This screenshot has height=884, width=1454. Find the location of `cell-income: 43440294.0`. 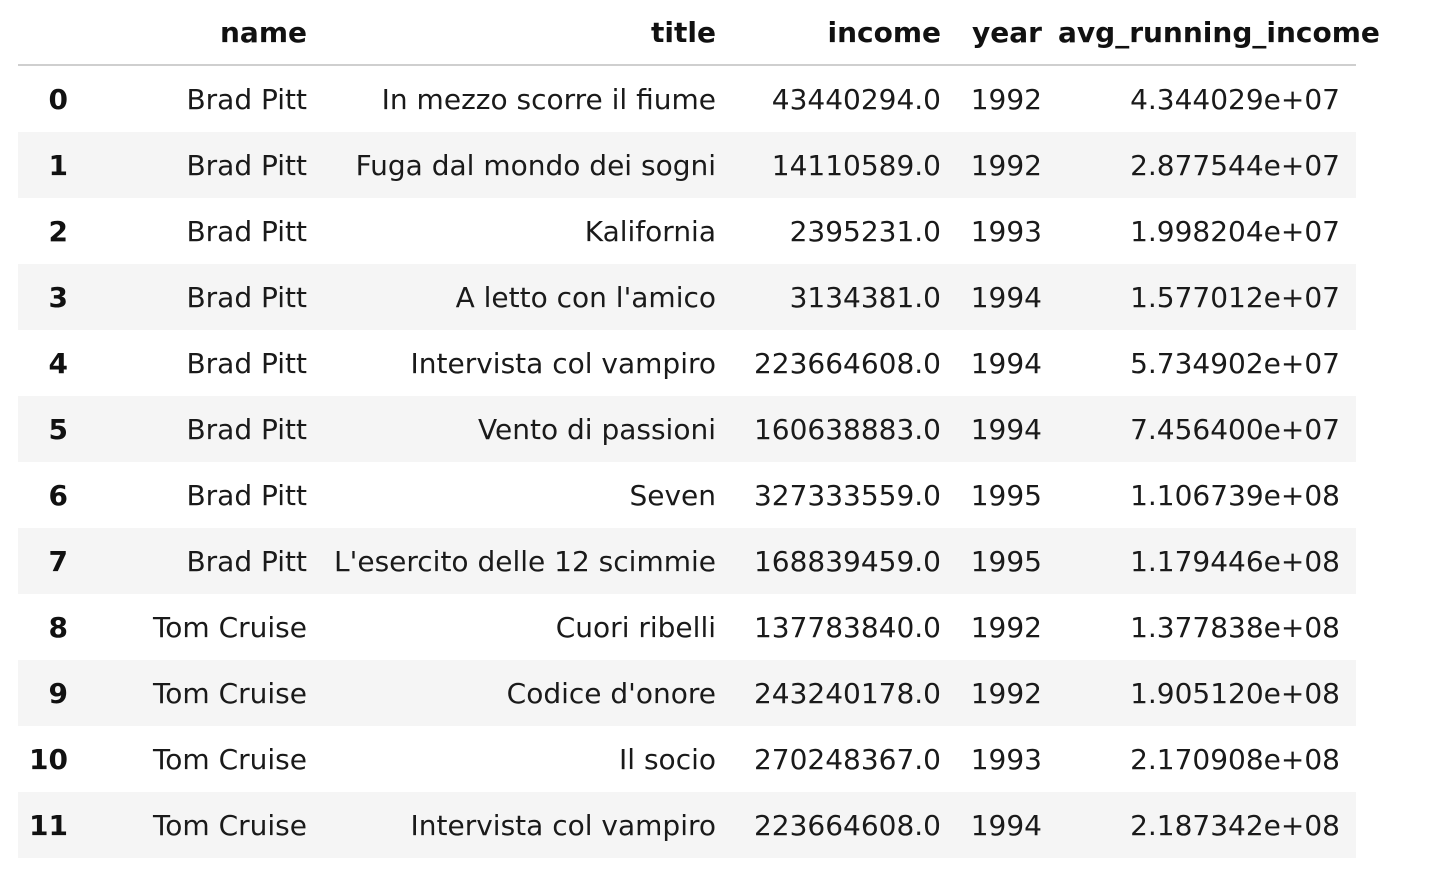

cell-income: 43440294.0 is located at coordinates (856, 99).